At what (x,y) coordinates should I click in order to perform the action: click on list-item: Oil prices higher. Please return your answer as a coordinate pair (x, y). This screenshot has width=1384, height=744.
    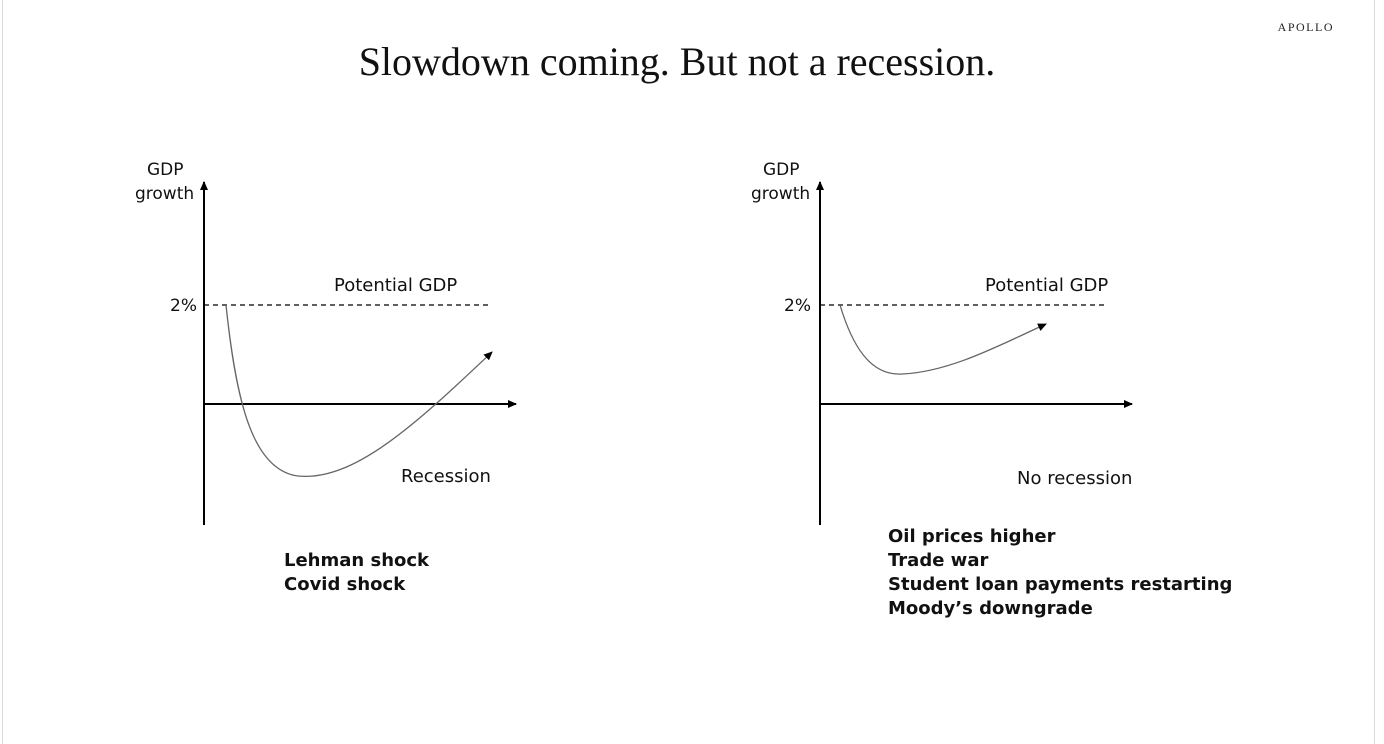
    Looking at the image, I should click on (972, 536).